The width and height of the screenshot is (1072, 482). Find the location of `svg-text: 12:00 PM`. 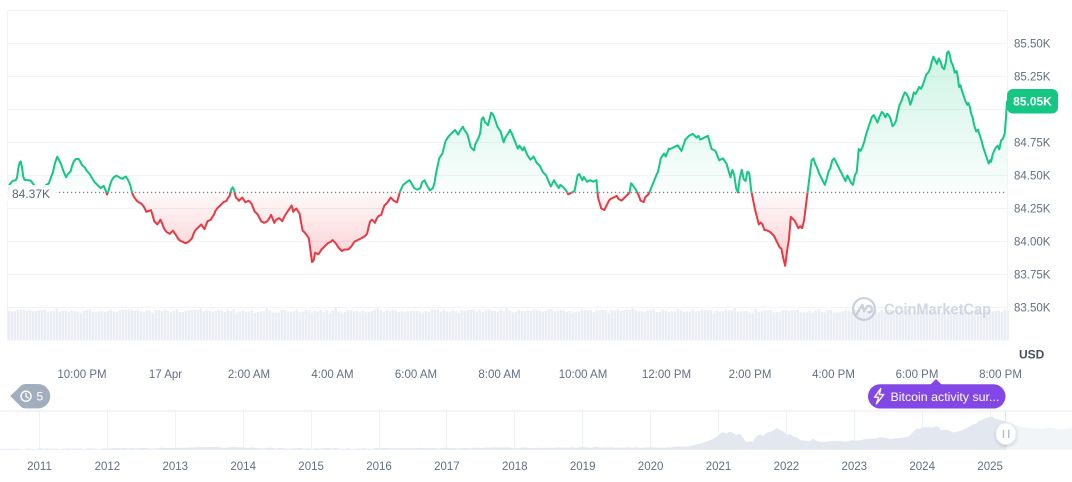

svg-text: 12:00 PM is located at coordinates (666, 375).